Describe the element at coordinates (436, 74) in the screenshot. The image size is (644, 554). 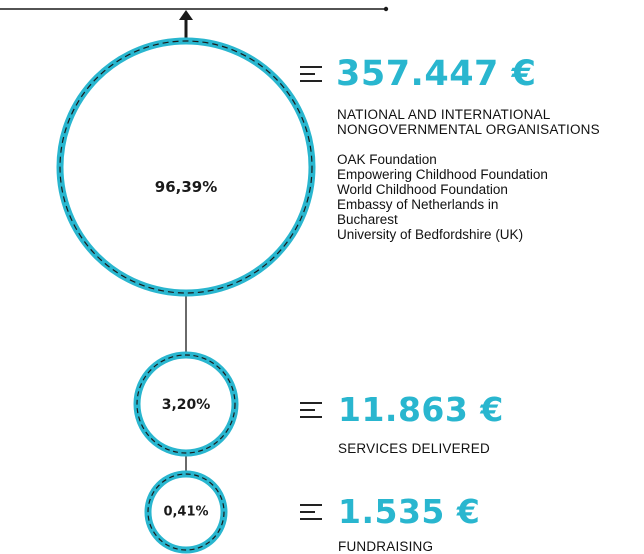
I see `amount-ngo: 357.447 €` at that location.